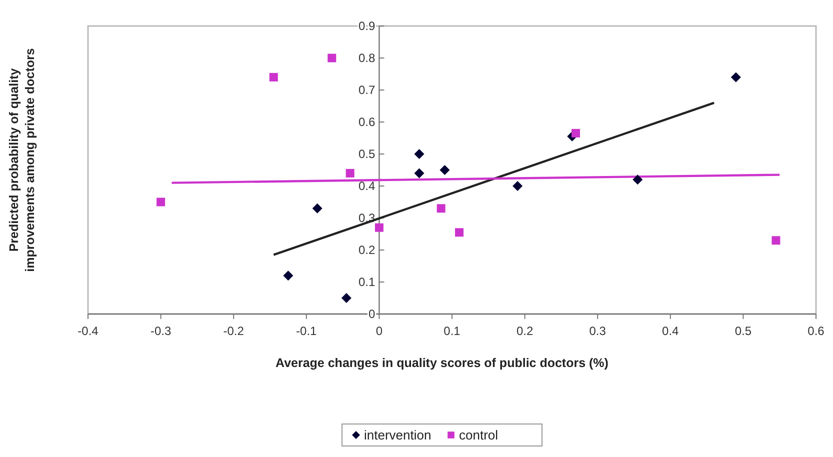 Image resolution: width=833 pixels, height=457 pixels. Describe the element at coordinates (367, 58) in the screenshot. I see `y-tick-label: 0.8` at that location.